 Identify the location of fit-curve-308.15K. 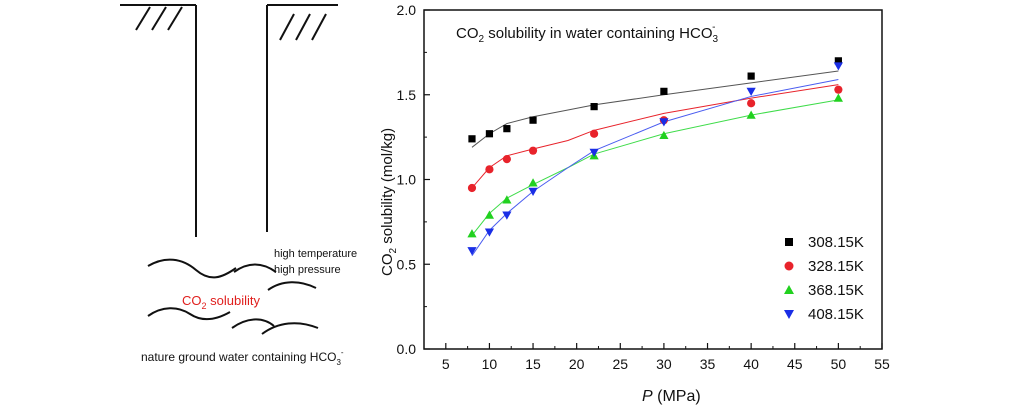
(655, 109).